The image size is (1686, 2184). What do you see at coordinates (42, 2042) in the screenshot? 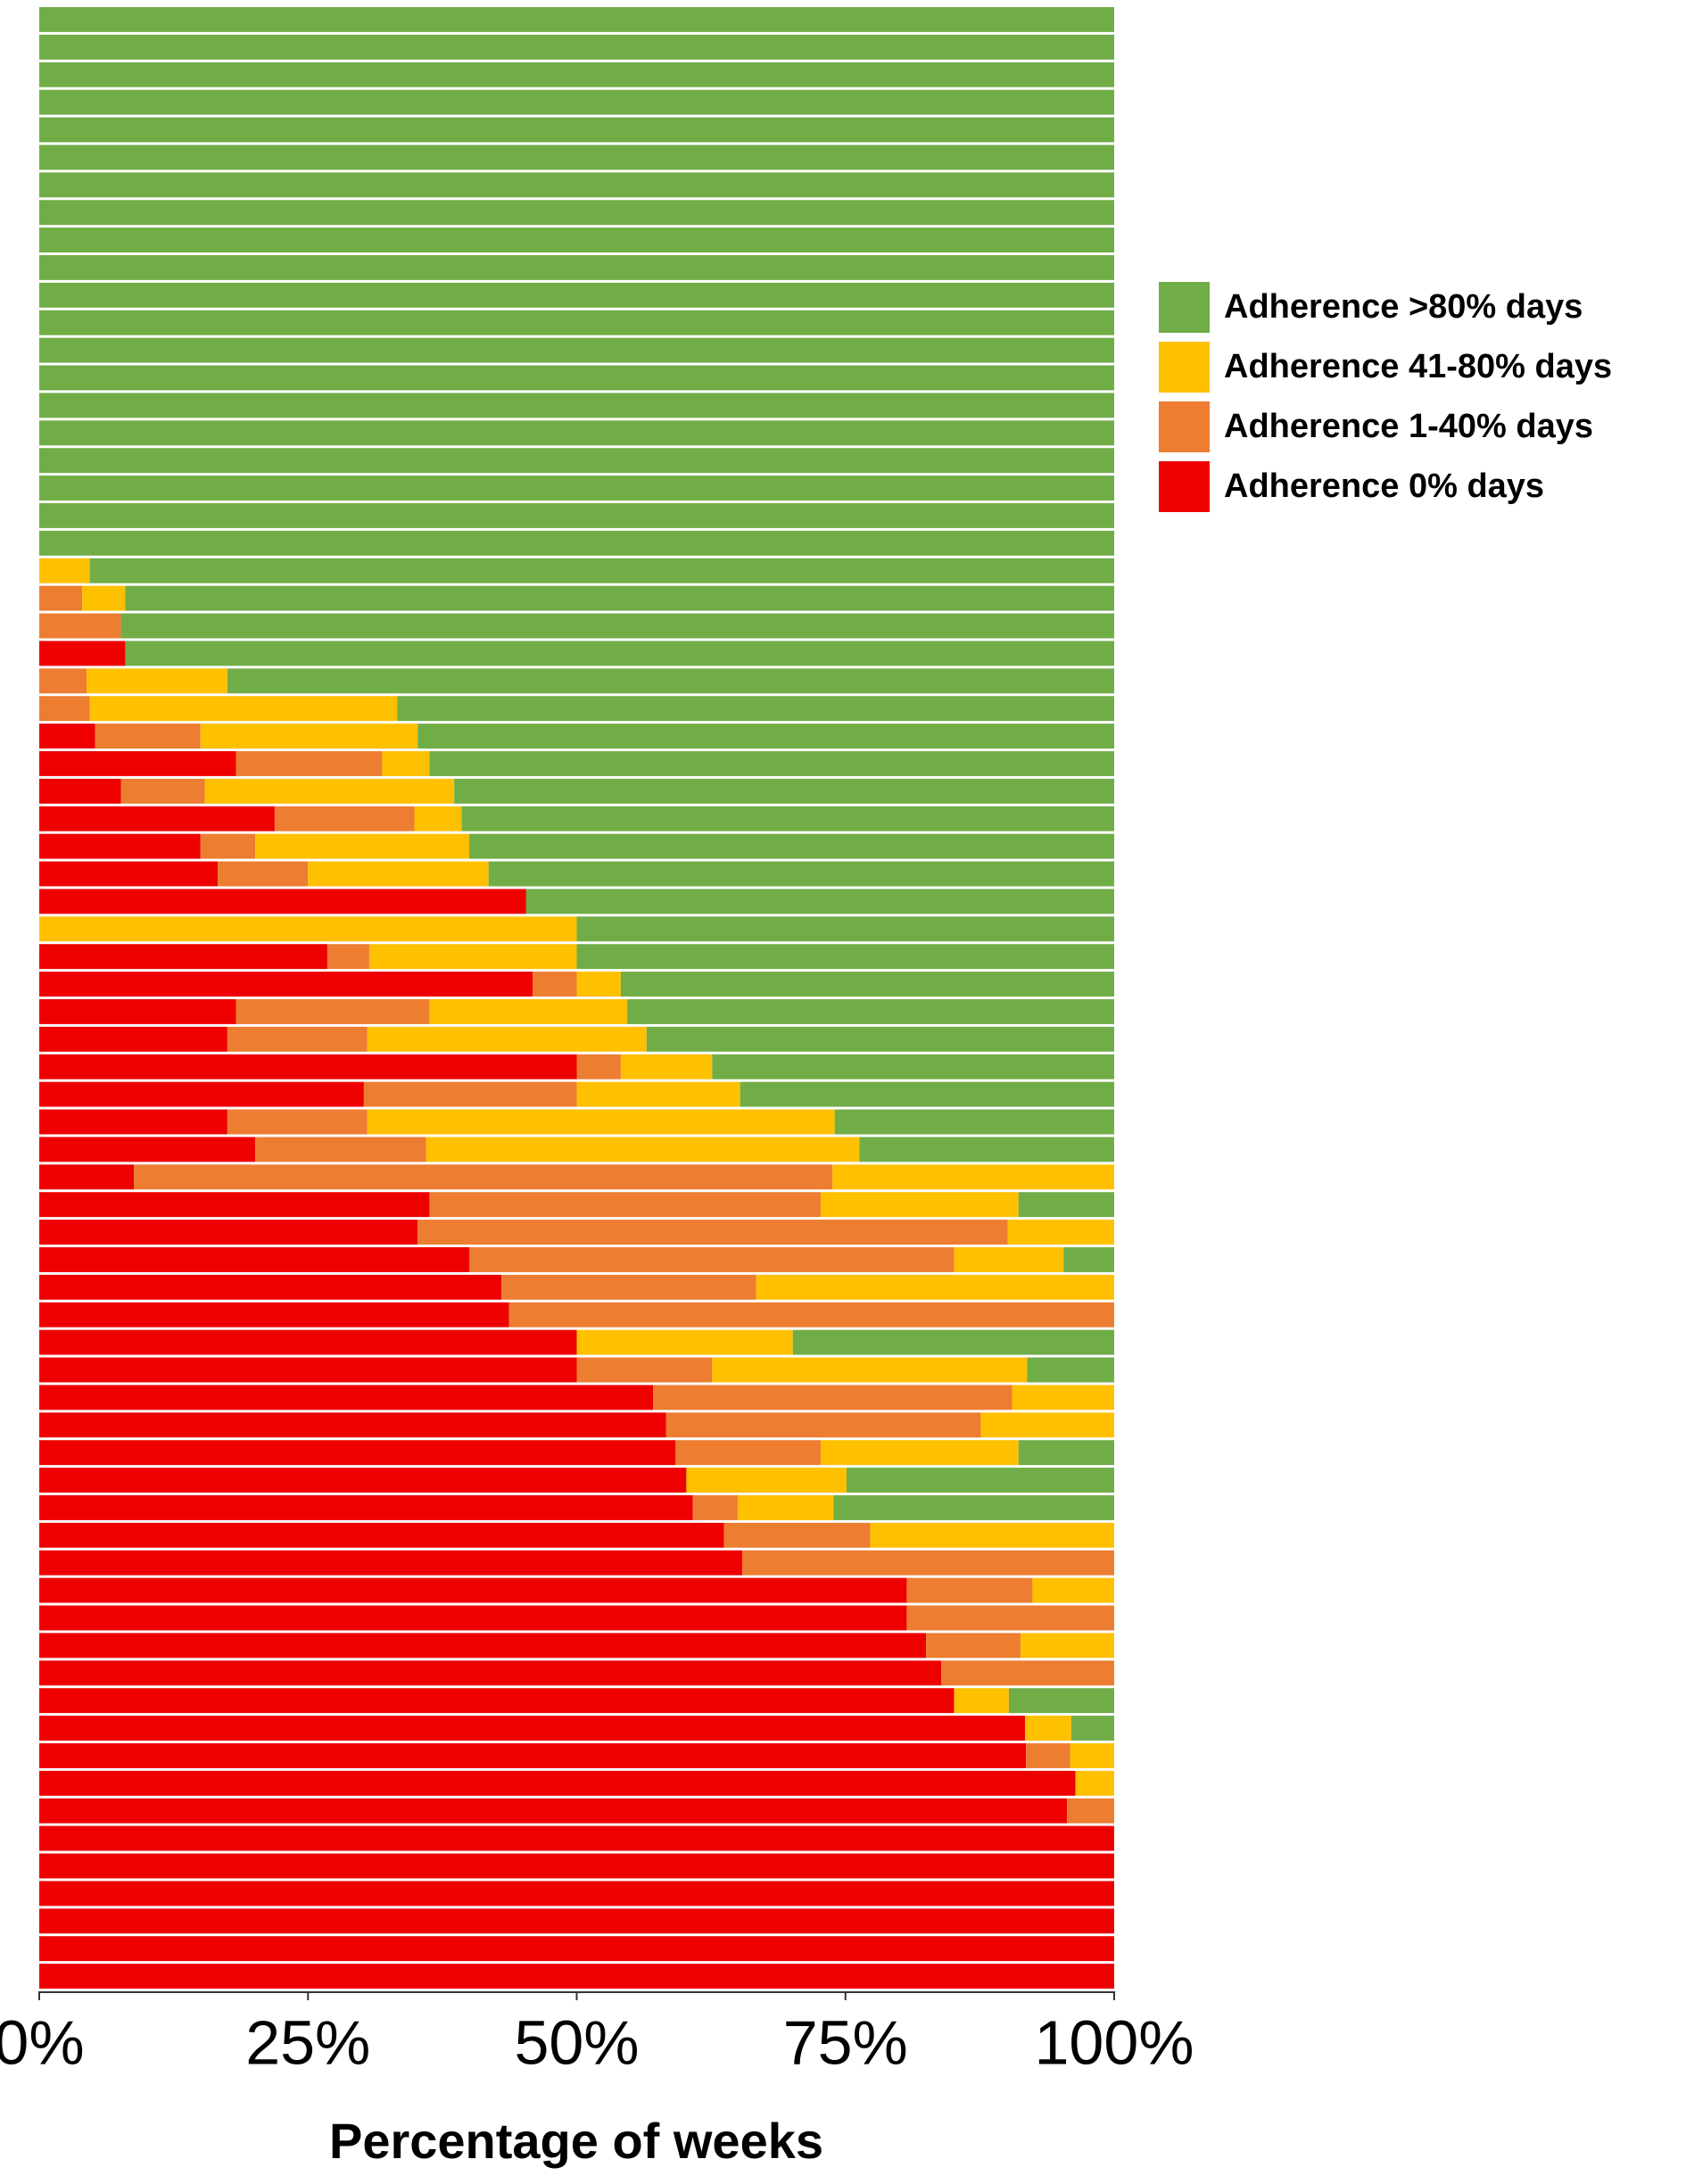
I see `x-tick-label: 0%` at bounding box center [42, 2042].